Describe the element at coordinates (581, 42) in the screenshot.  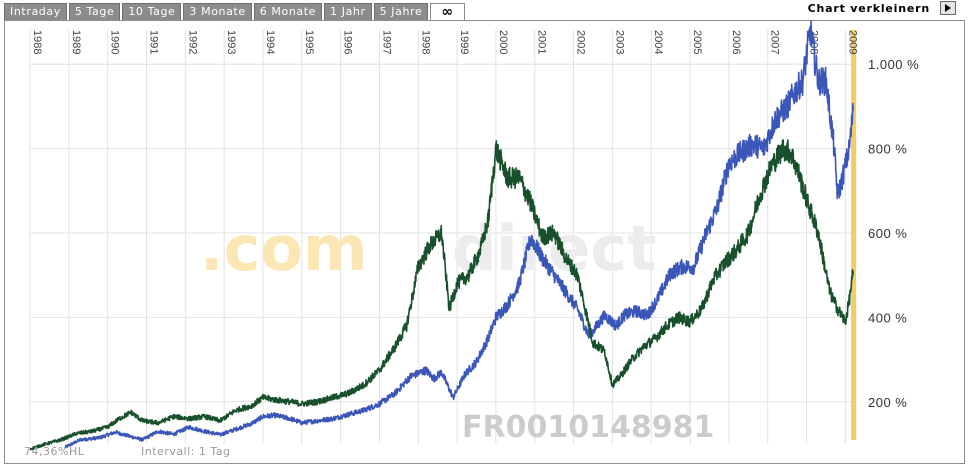
I see `x-tick-label: 2002` at that location.